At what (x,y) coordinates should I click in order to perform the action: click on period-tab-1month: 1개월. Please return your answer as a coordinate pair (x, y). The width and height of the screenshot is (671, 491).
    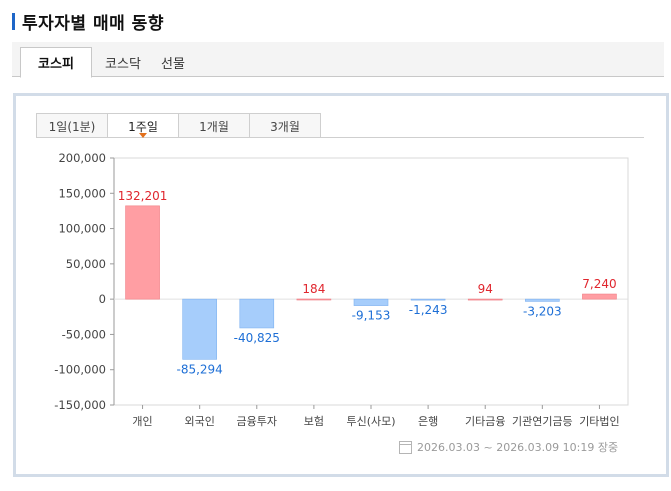
    Looking at the image, I should click on (214, 125).